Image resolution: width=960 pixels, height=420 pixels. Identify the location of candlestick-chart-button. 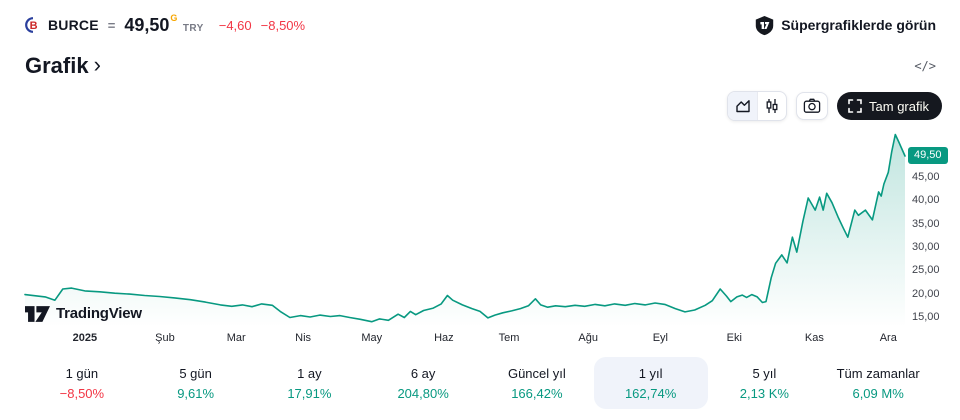
(771, 106).